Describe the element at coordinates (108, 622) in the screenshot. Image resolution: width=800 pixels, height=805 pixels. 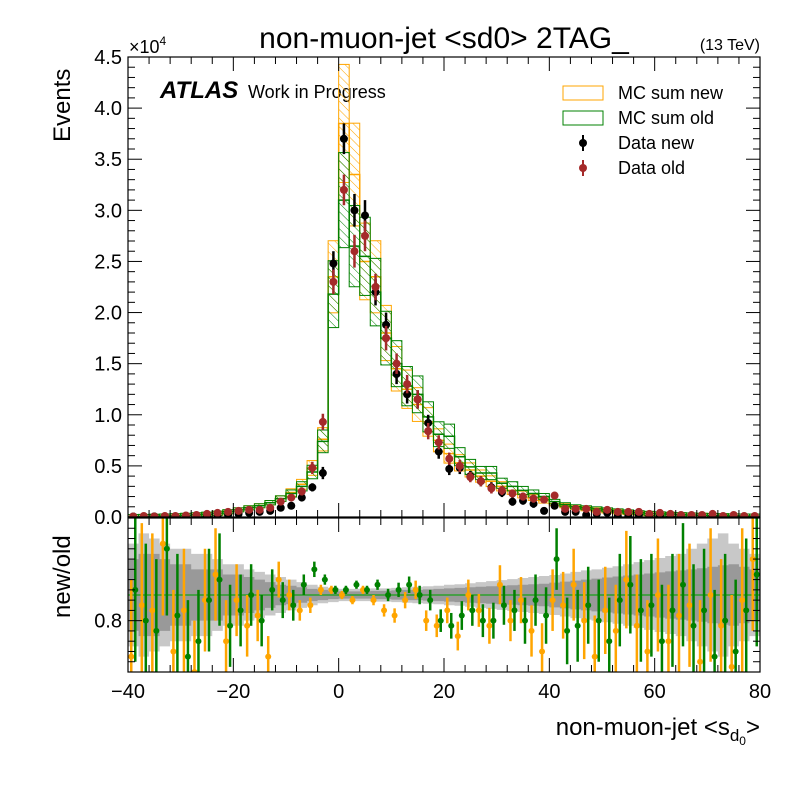
I see `ratio-ytick-label-0: 0.8` at that location.